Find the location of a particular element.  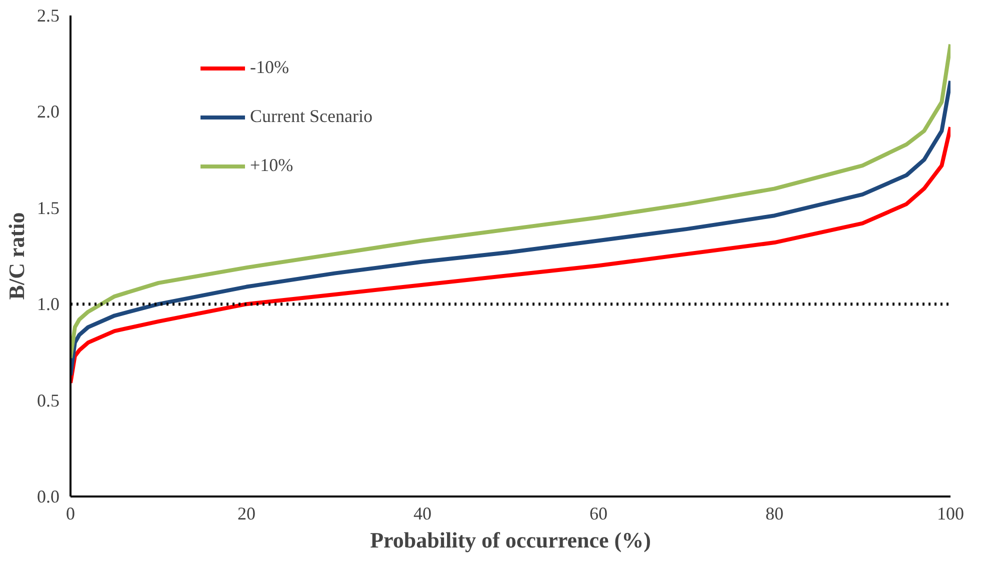

y-axis-title: B/C ratio is located at coordinates (16, 256).